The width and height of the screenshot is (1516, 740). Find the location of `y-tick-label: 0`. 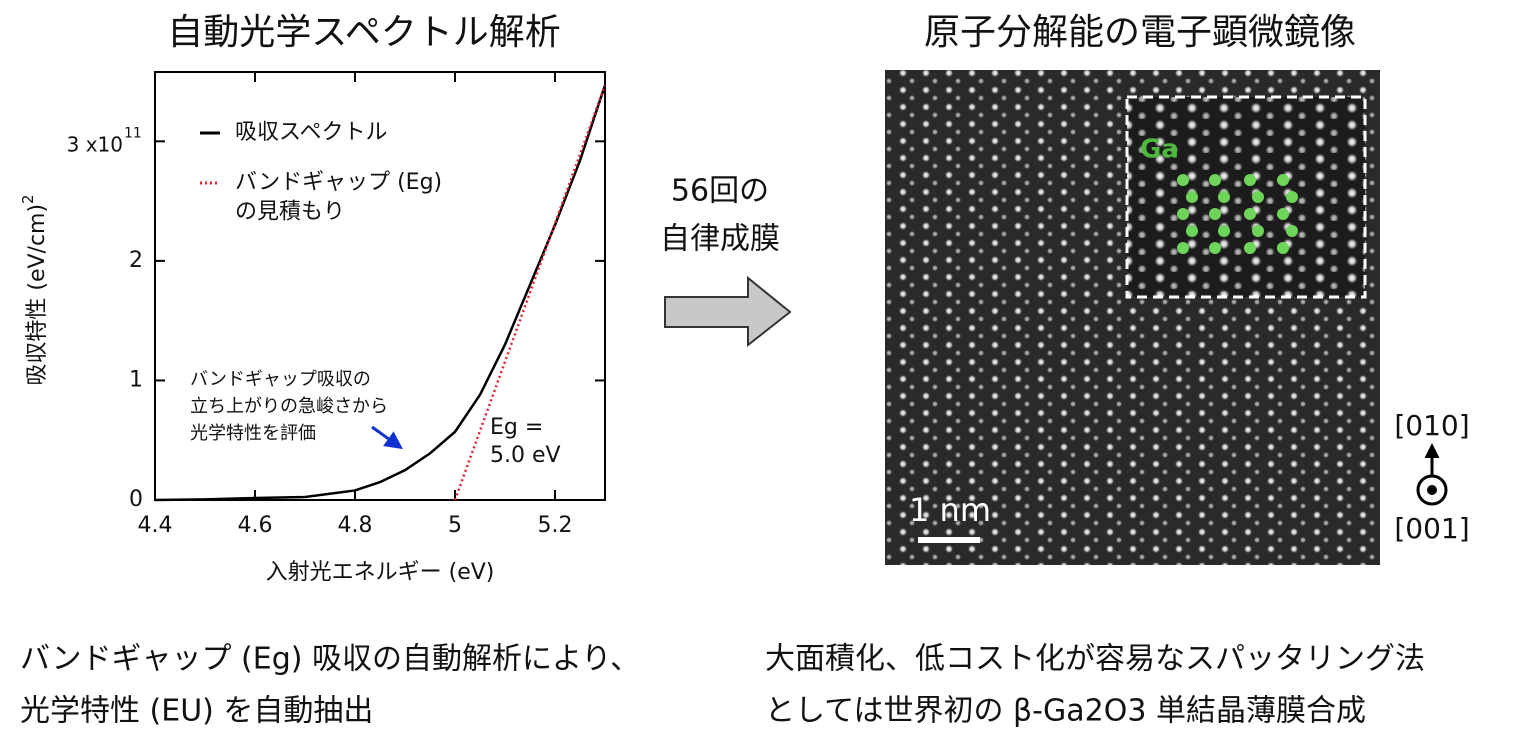

y-tick-label: 0 is located at coordinates (136, 499).